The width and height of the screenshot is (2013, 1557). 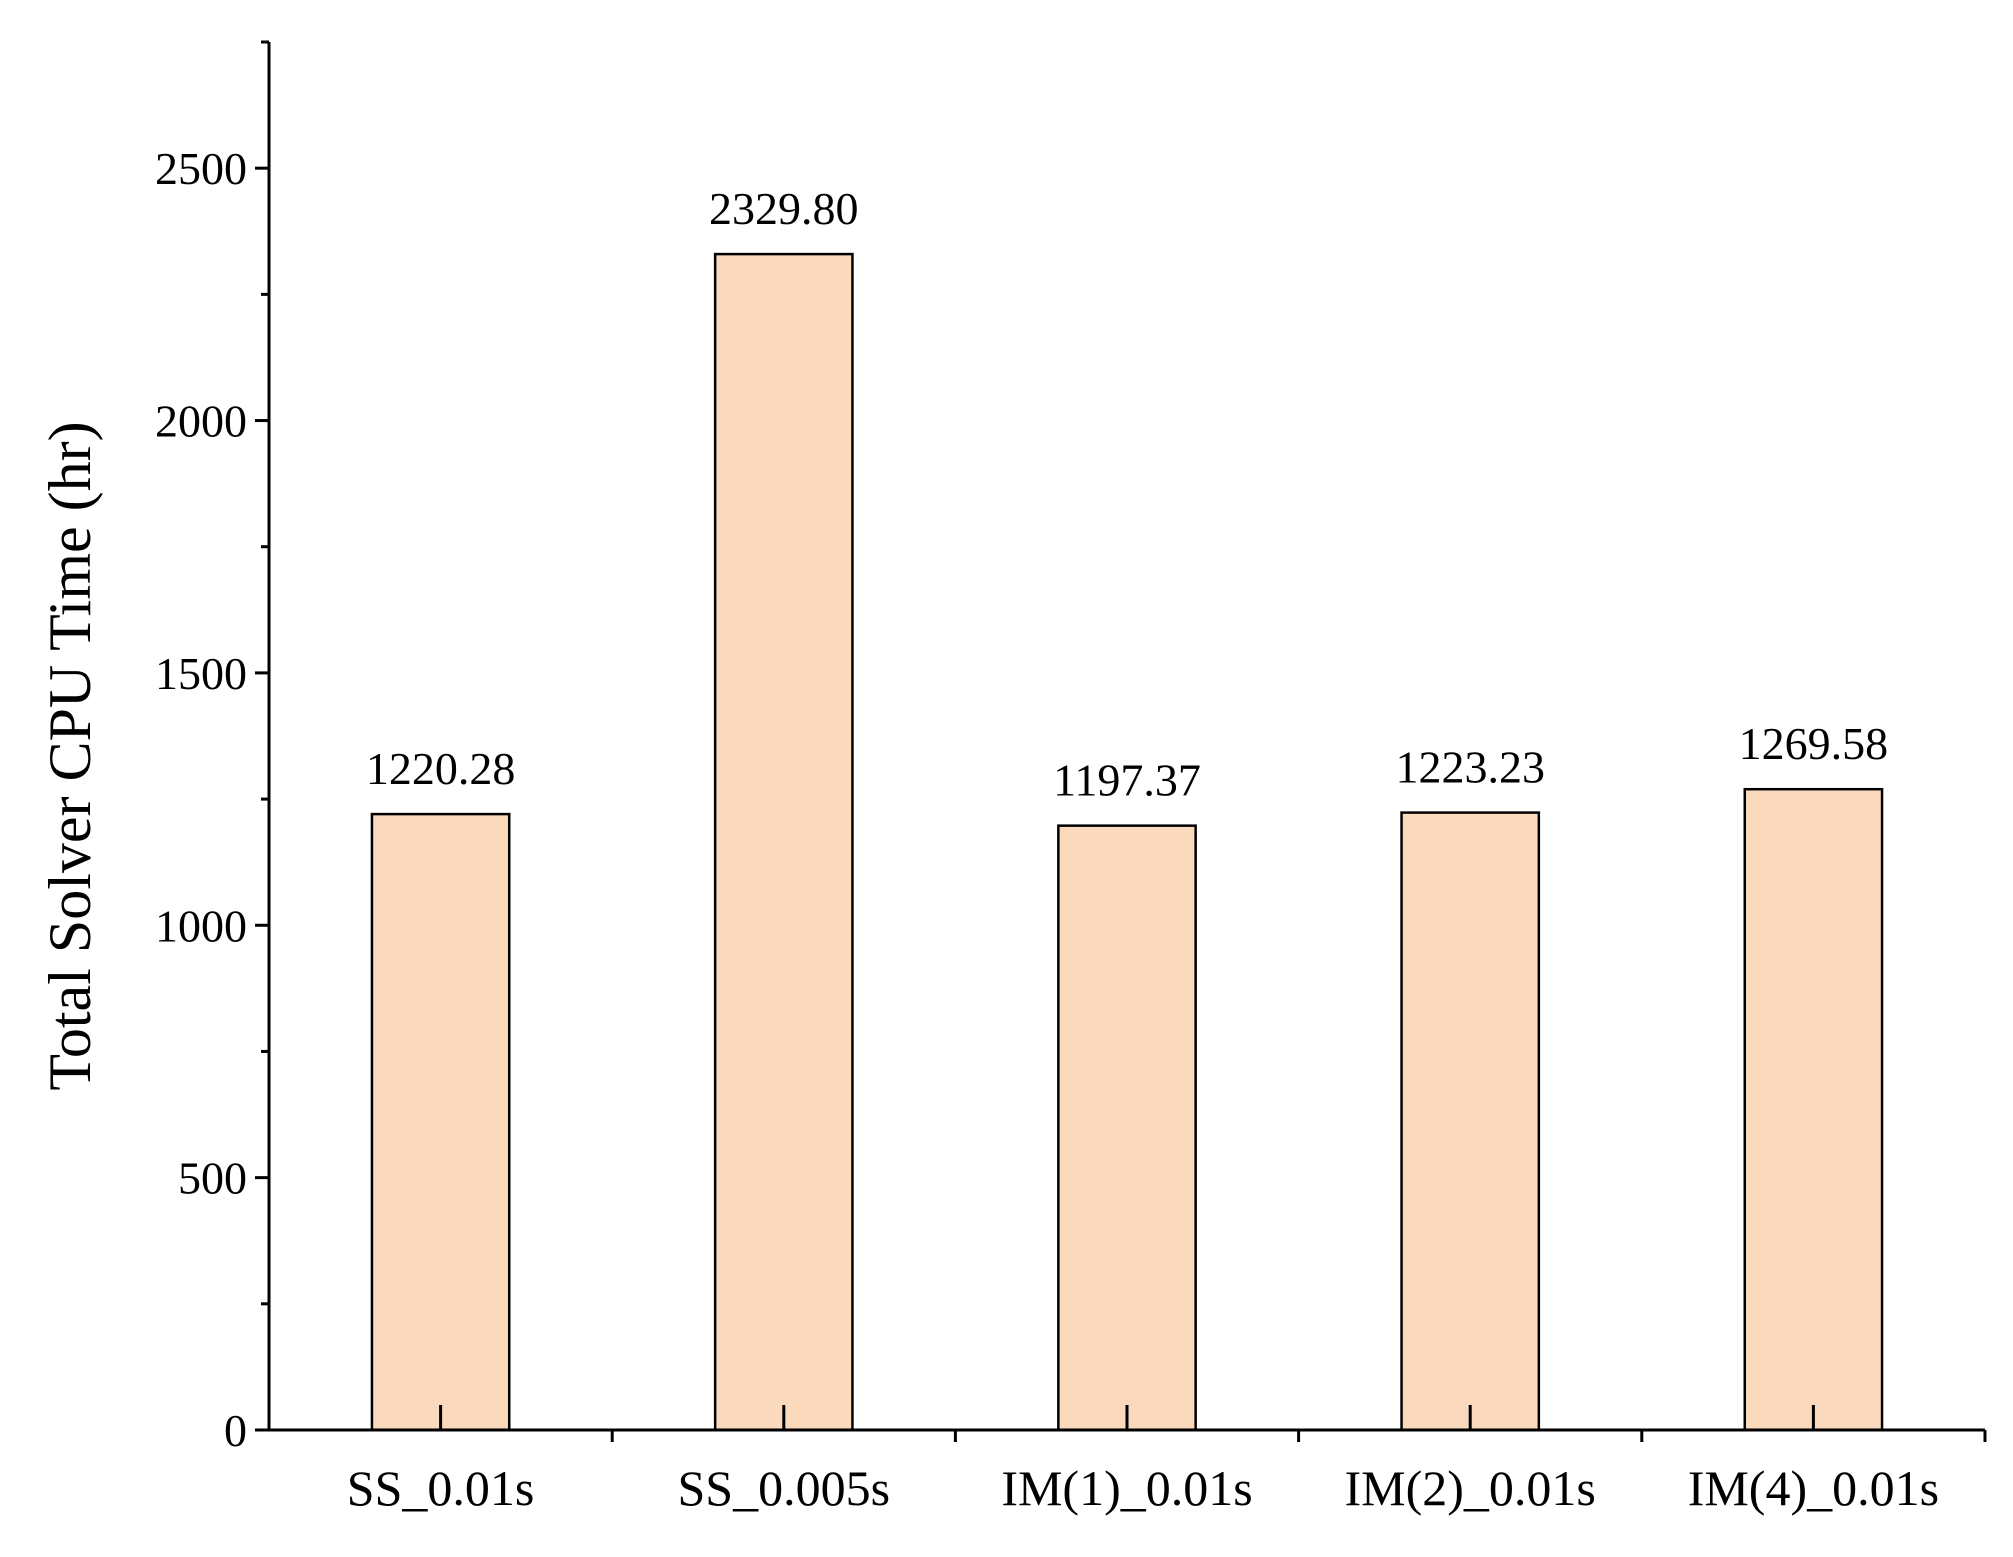 I want to click on y-tick-label: 1000, so click(x=201, y=925).